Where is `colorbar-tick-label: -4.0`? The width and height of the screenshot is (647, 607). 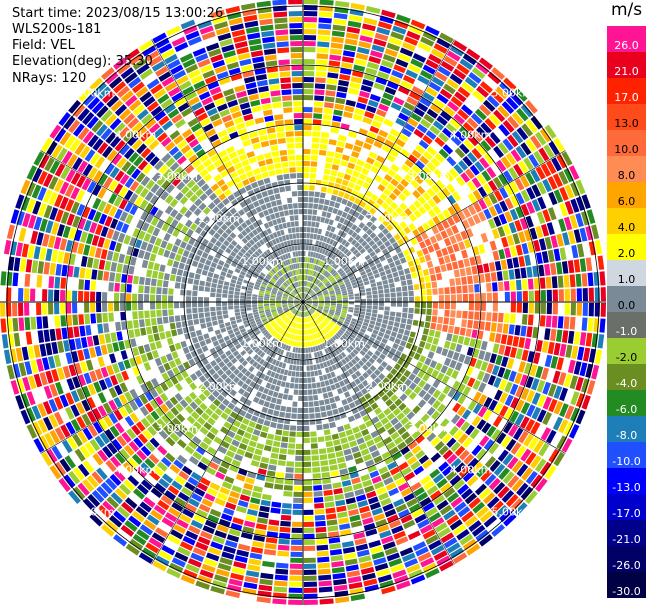
colorbar-tick-label: -4.0 is located at coordinates (626, 383).